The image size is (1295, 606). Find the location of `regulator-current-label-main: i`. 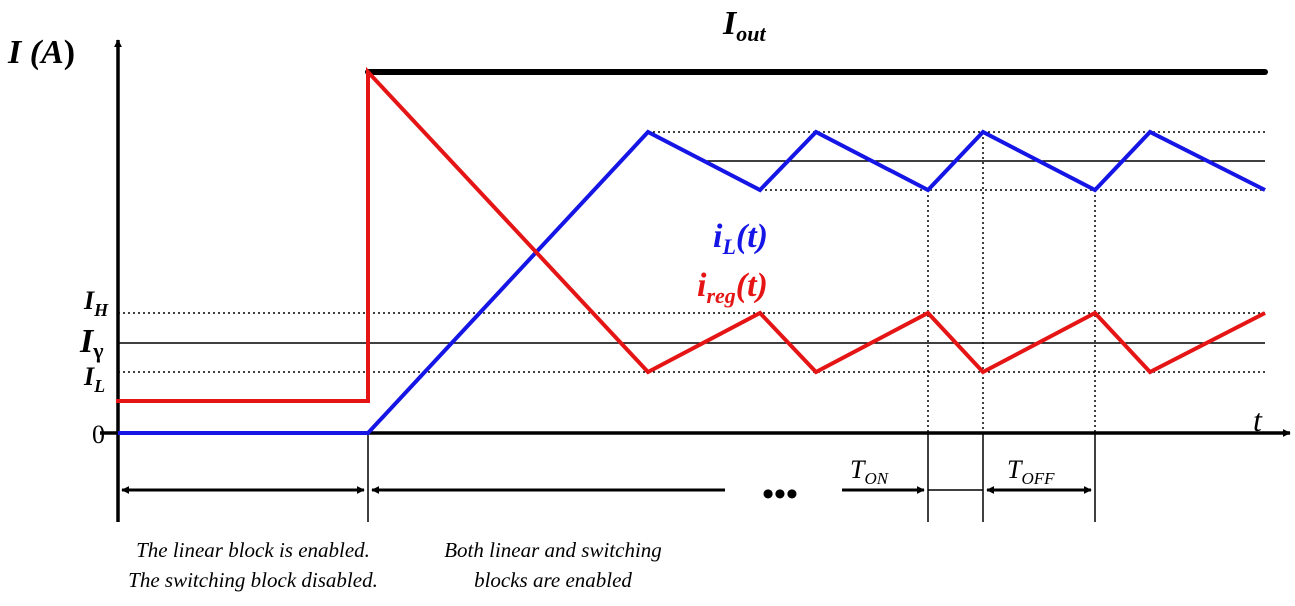

regulator-current-label-main: i is located at coordinates (702, 285).